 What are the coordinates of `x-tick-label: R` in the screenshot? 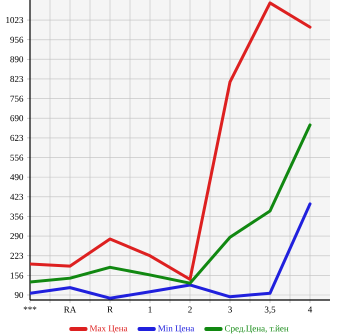 It's located at (110, 309).